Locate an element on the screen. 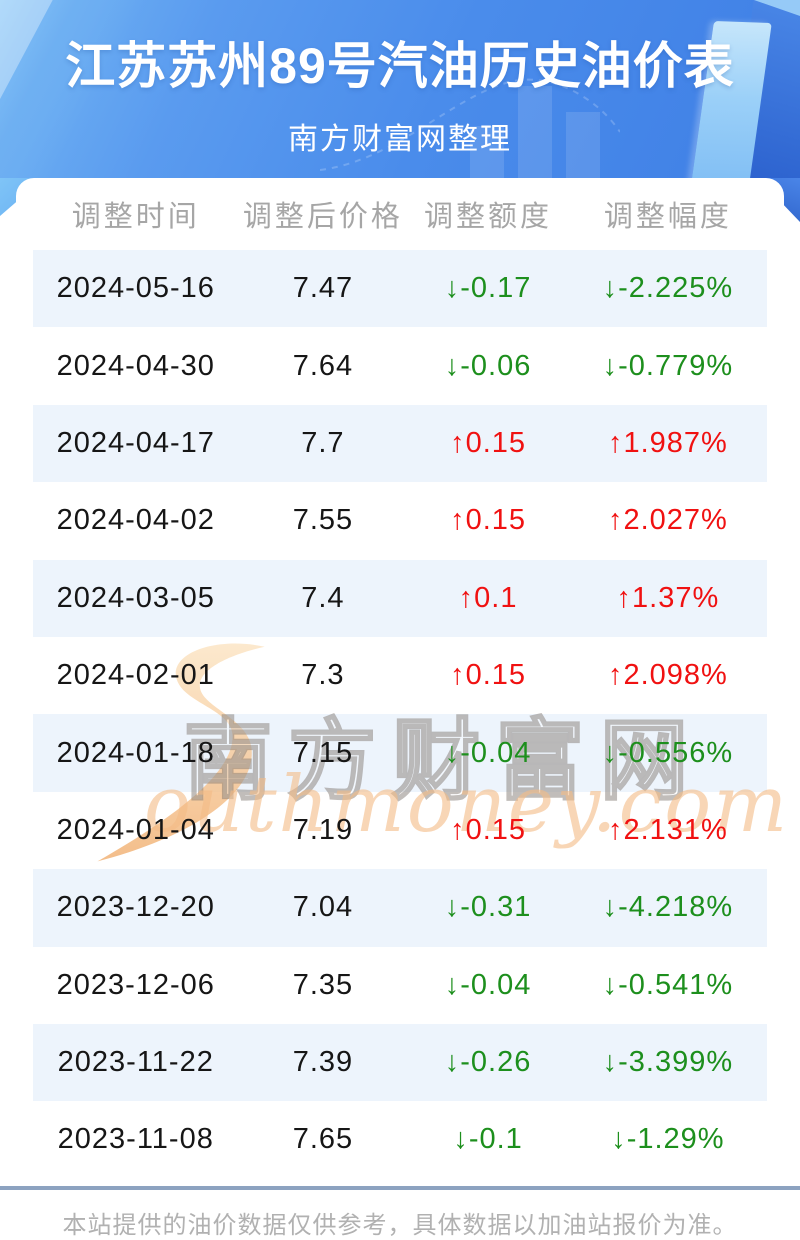 This screenshot has height=1240, width=800. cell-percent: ↑1.37% is located at coordinates (668, 597).